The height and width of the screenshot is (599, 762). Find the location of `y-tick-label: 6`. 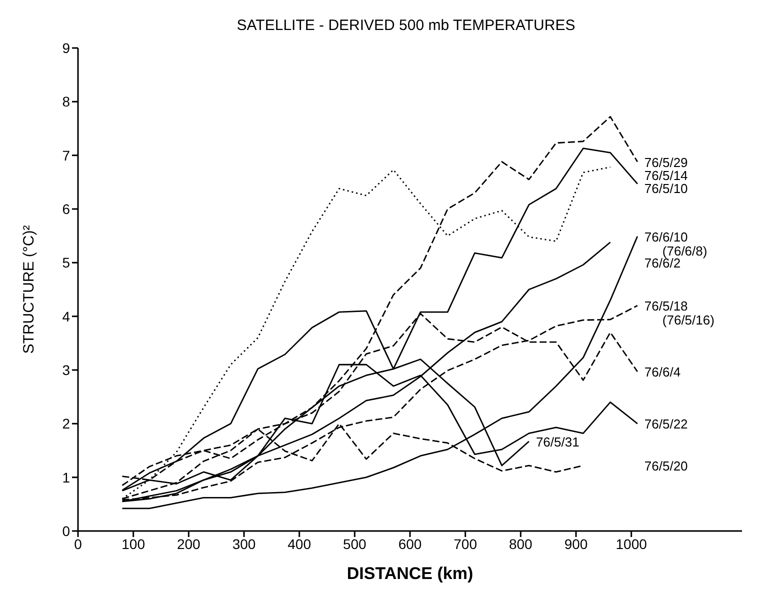

y-tick-label: 6 is located at coordinates (66, 208).